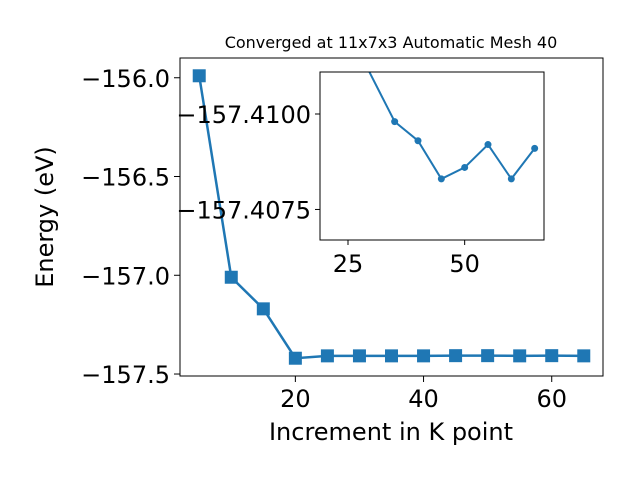 This screenshot has height=480, width=640. What do you see at coordinates (125, 178) in the screenshot?
I see `y-tick-label: −156.5` at bounding box center [125, 178].